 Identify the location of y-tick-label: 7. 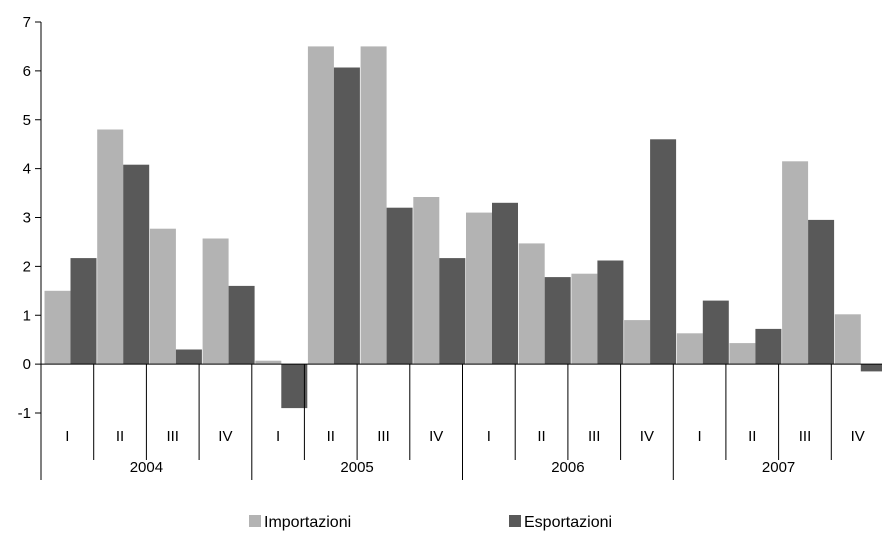
(27, 22).